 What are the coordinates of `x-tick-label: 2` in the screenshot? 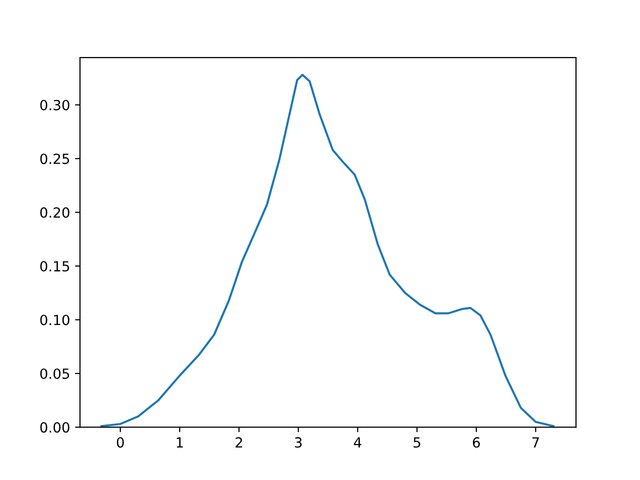 It's located at (239, 442).